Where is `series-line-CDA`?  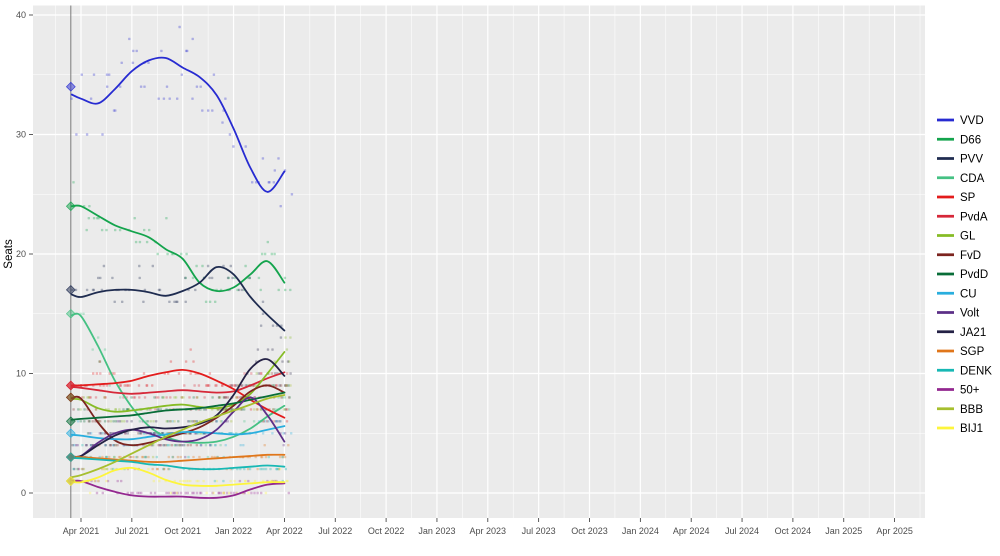 series-line-CDA is located at coordinates (178, 378).